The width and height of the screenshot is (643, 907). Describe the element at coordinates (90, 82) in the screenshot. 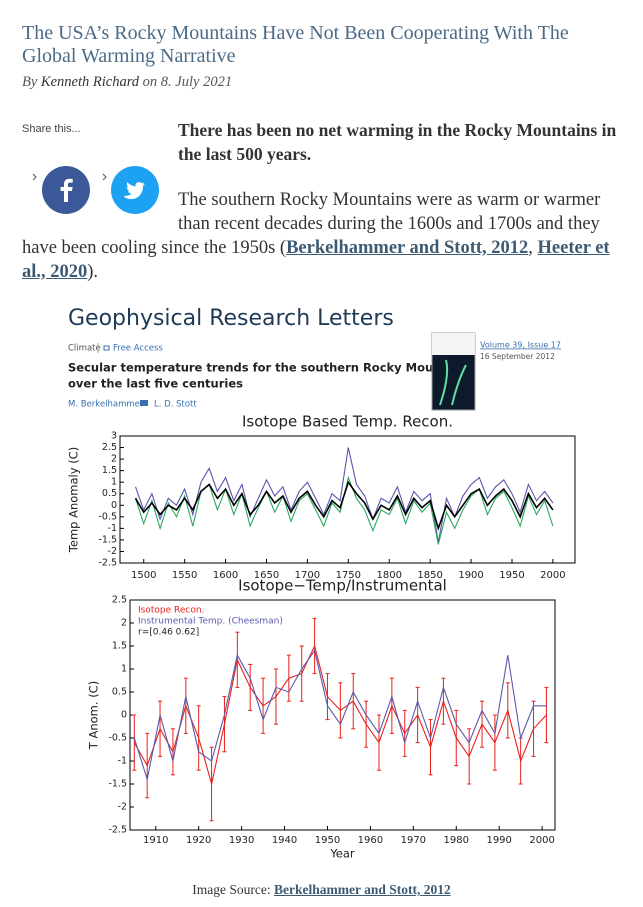

I see `author: Kenneth Richard` at that location.